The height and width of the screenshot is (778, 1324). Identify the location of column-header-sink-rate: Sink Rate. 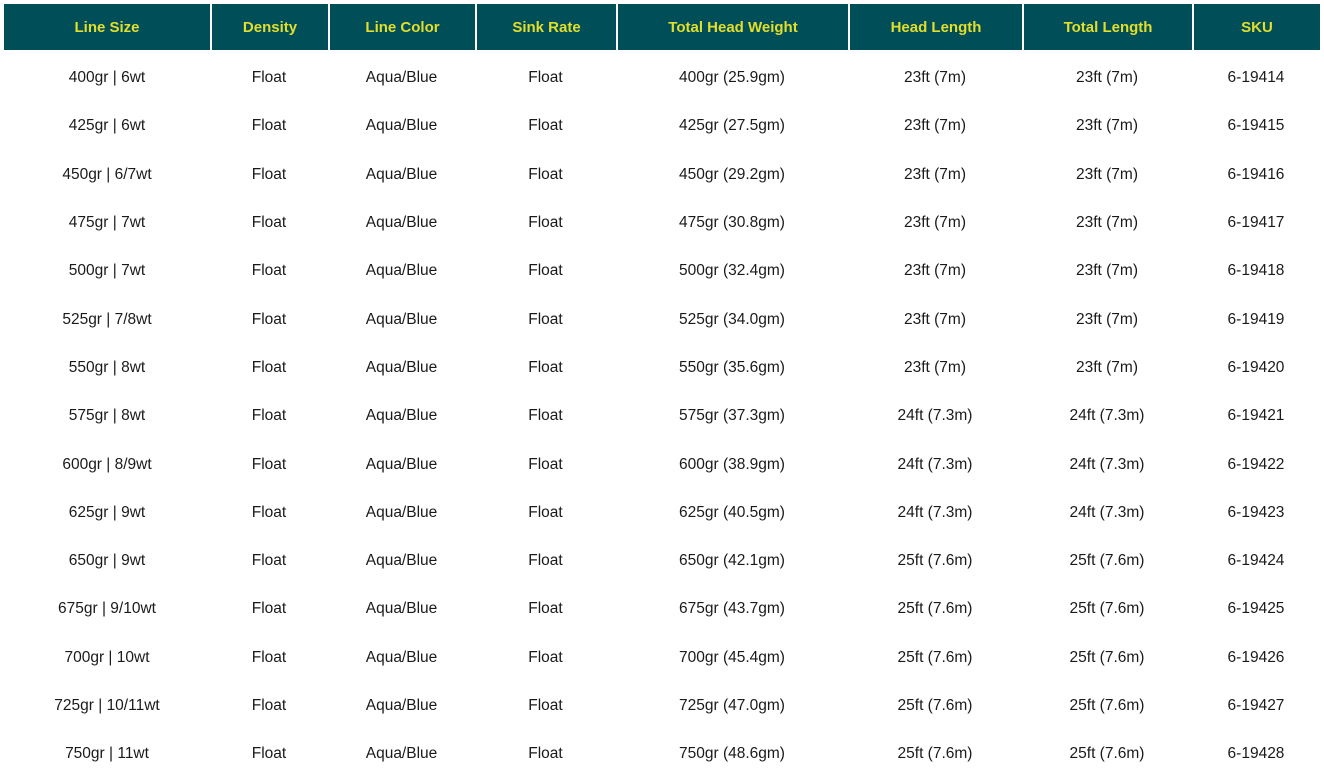
(545, 27).